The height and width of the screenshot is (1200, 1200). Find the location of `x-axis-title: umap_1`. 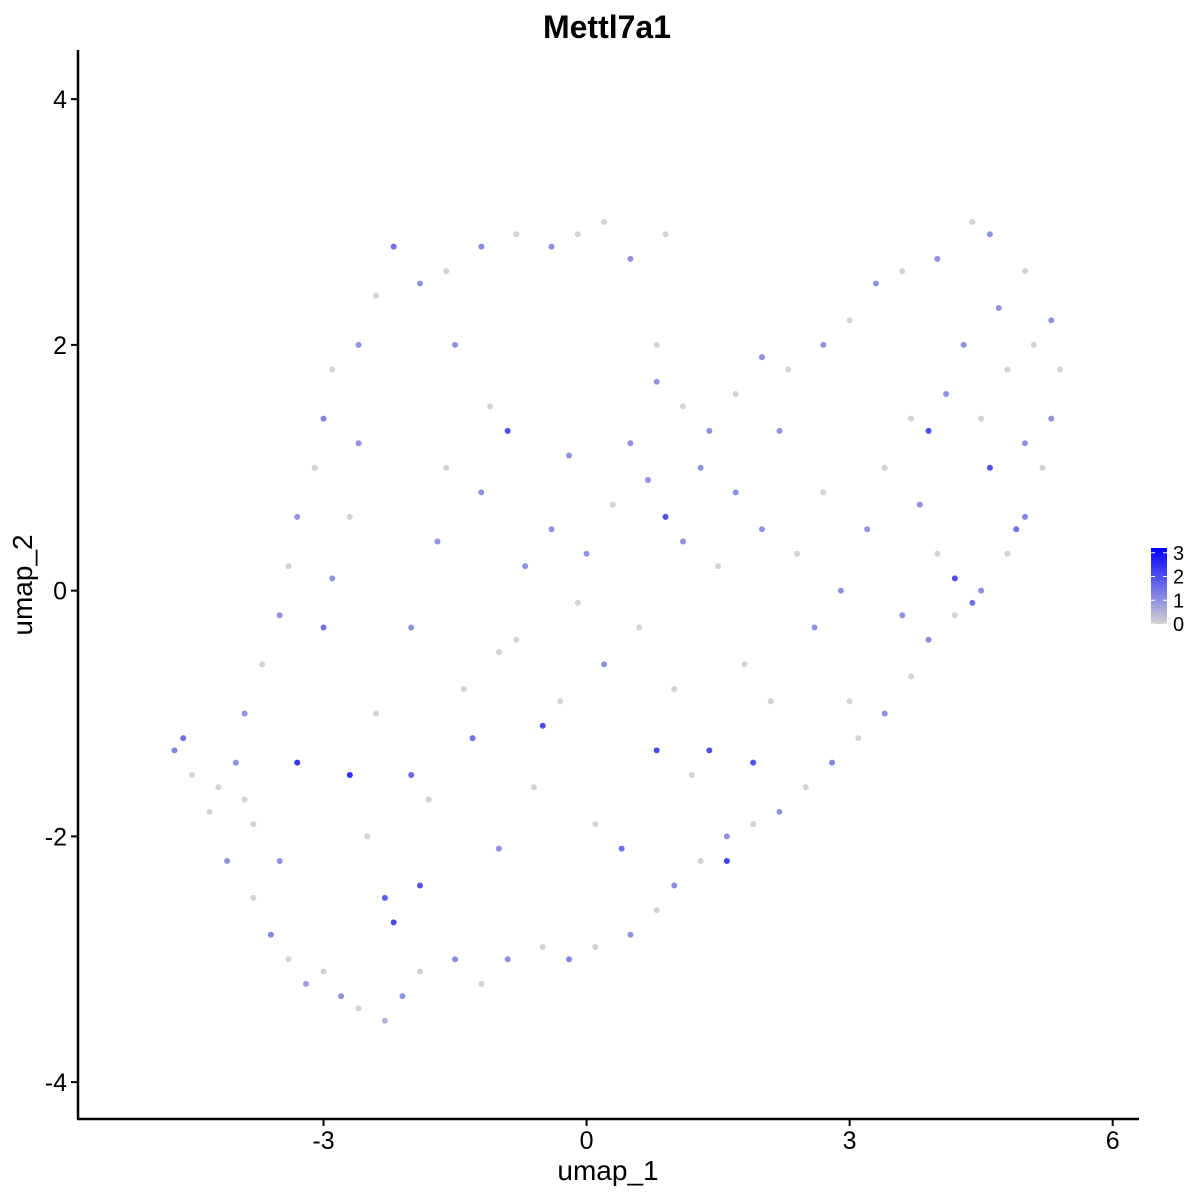

x-axis-title: umap_1 is located at coordinates (607, 1170).